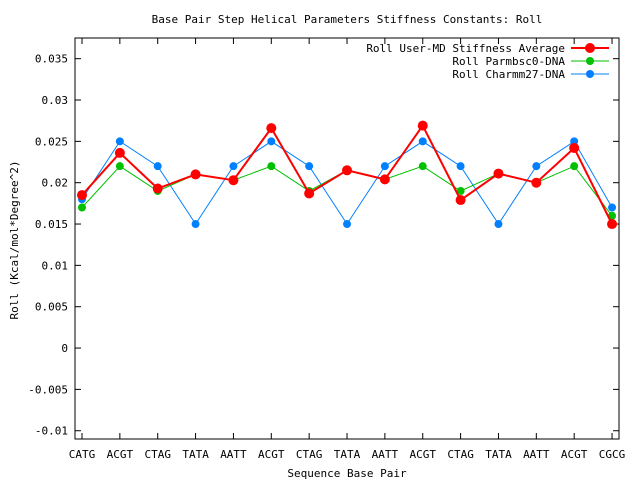  I want to click on x-tick-label: CGCG, so click(612, 454).